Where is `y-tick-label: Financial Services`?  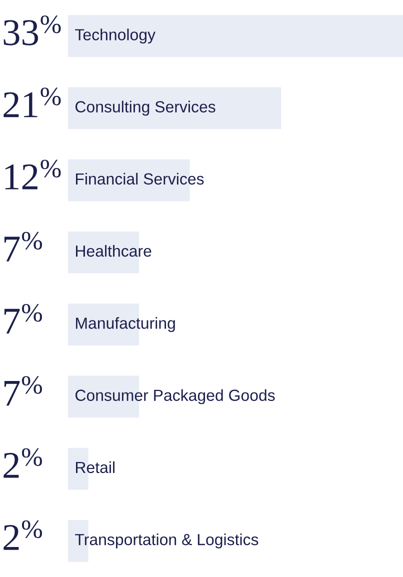 y-tick-label: Financial Services is located at coordinates (140, 178).